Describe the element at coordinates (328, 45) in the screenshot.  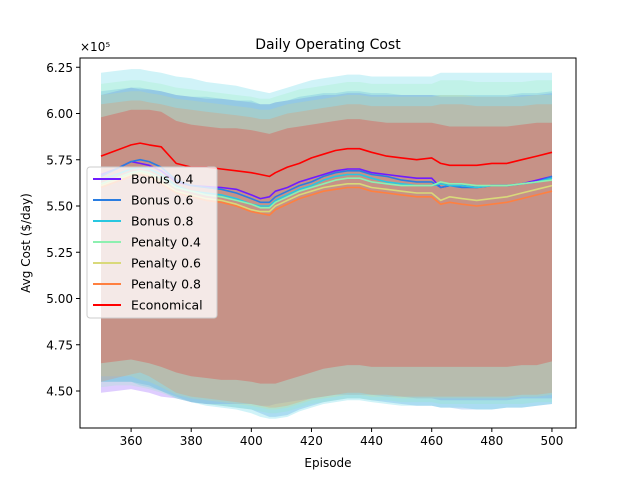
I see `chart-title: Daily Operating Cost` at that location.